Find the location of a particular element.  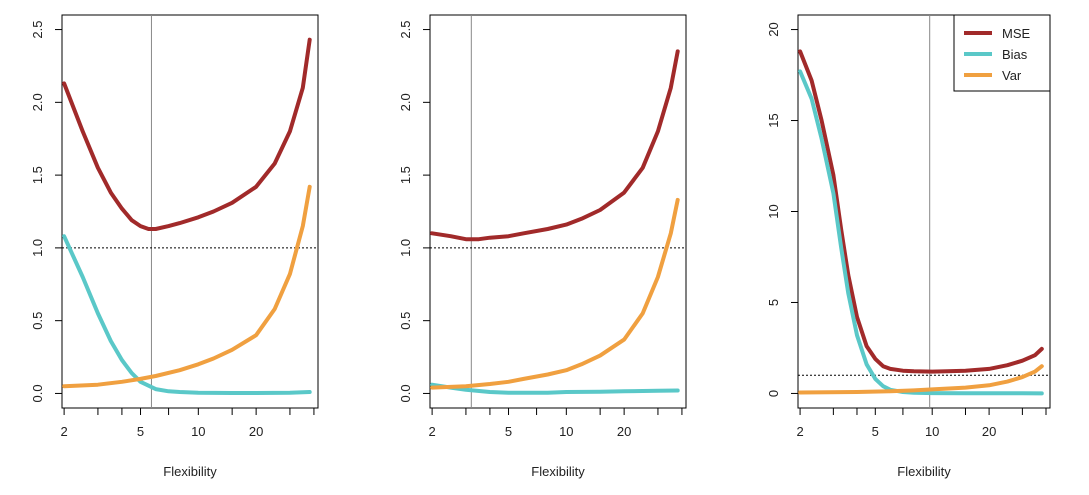

legend-label-var: Var is located at coordinates (1012, 75).